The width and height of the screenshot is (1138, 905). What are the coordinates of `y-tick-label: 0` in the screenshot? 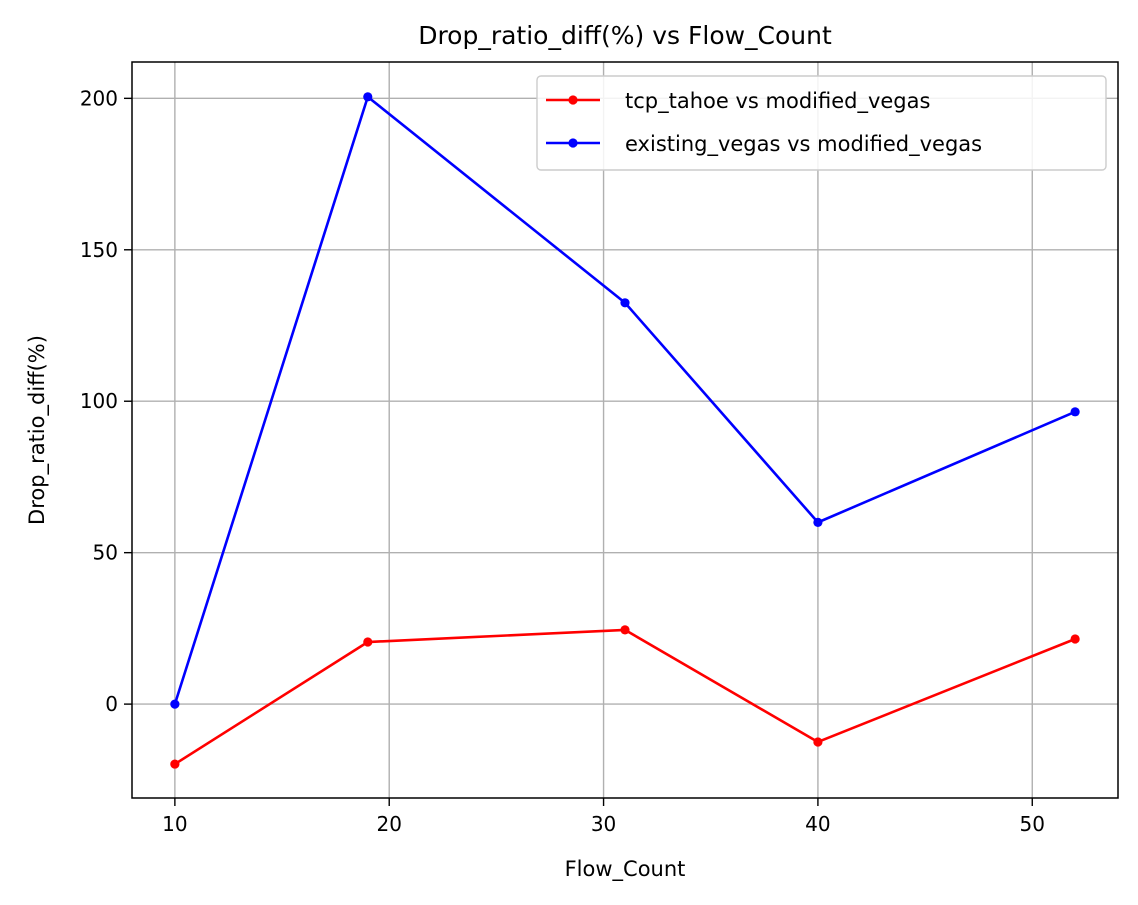 It's located at (111, 704).